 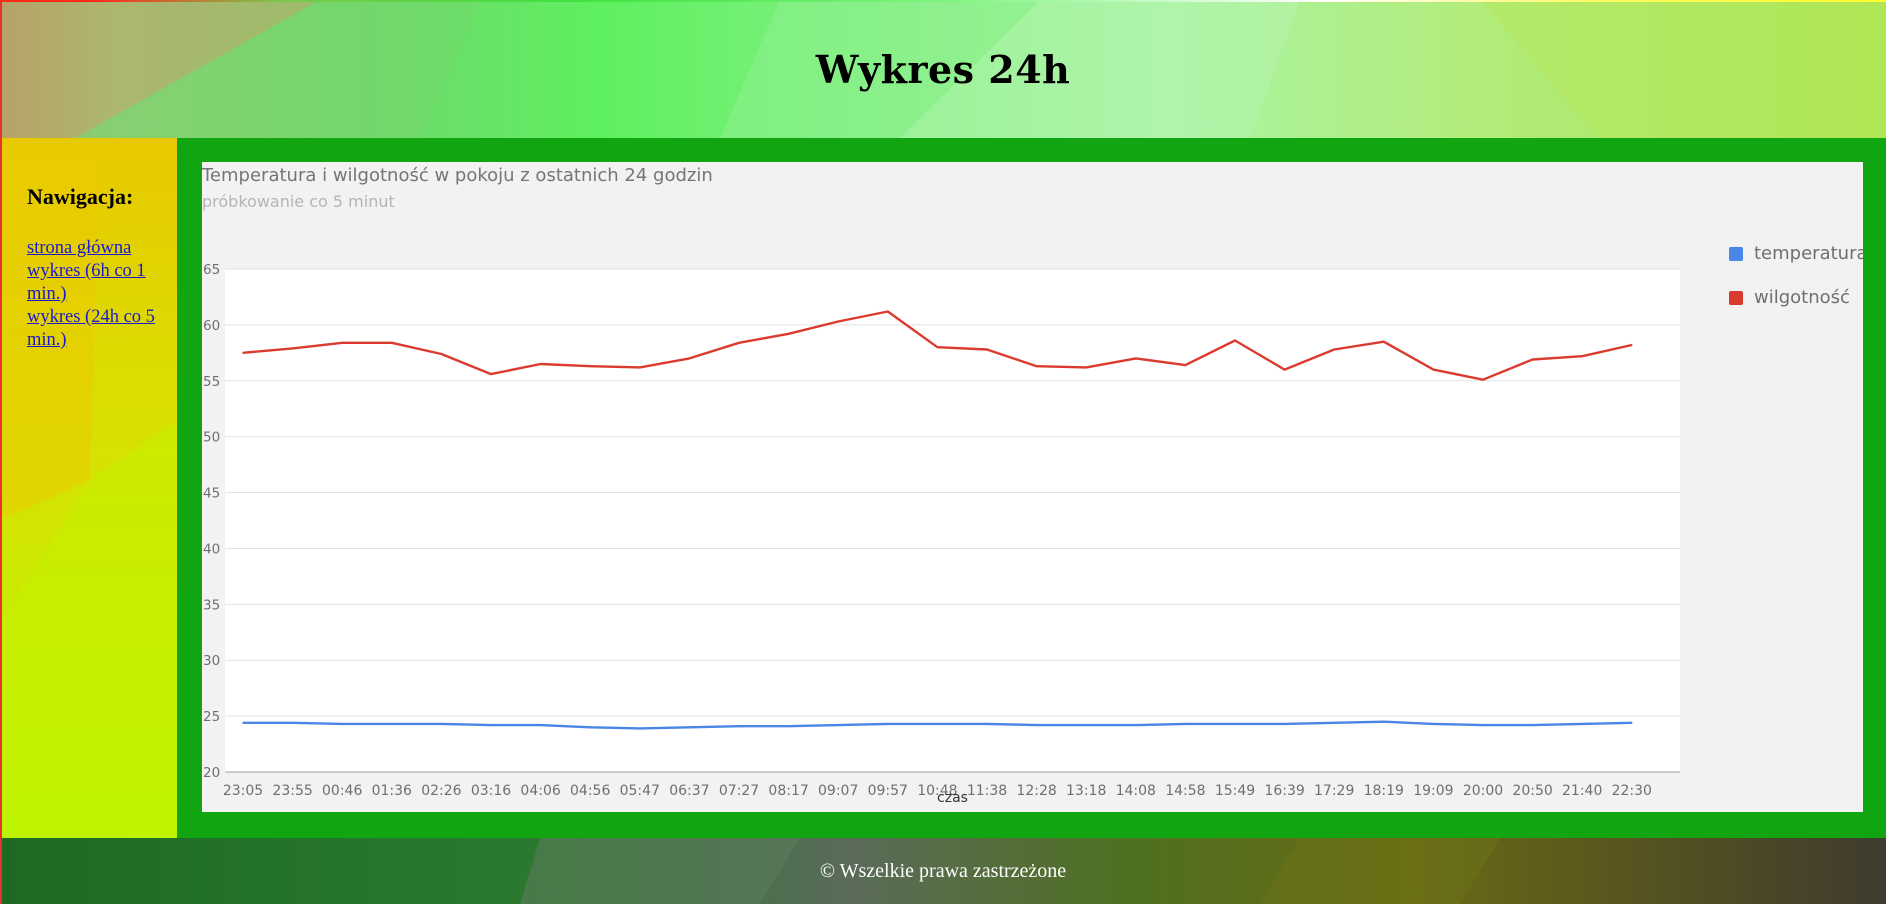 I want to click on x-tick-label: 14:08, so click(x=1136, y=791).